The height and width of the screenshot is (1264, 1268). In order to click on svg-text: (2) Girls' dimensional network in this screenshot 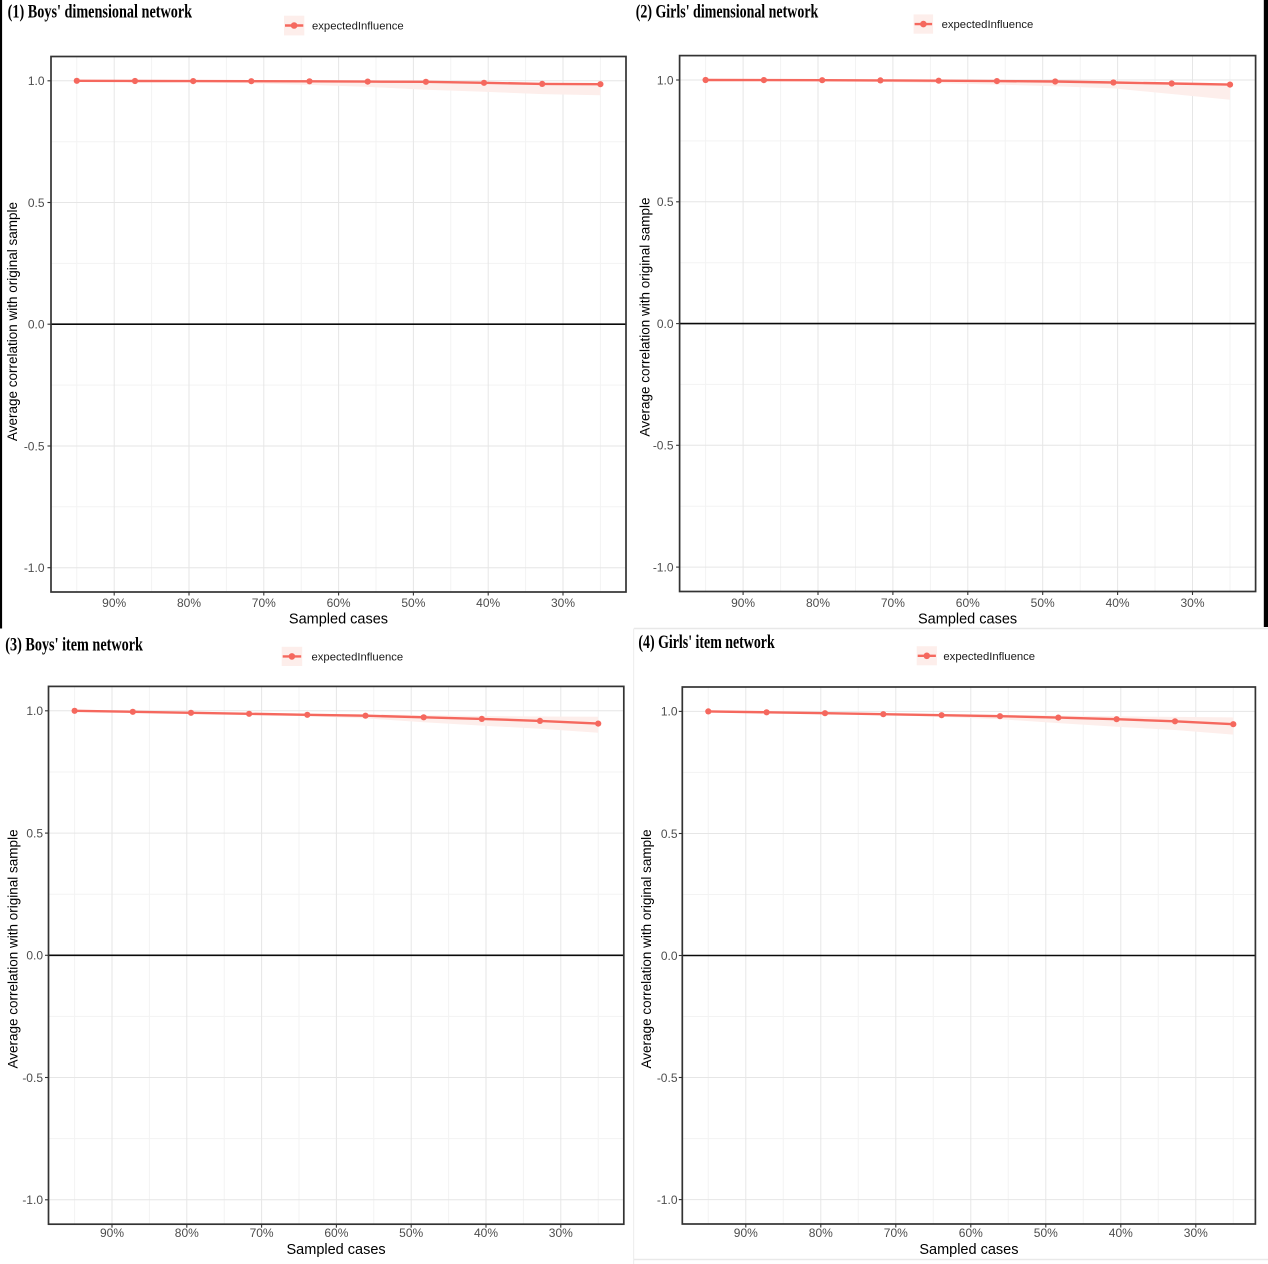, I will do `click(727, 11)`.